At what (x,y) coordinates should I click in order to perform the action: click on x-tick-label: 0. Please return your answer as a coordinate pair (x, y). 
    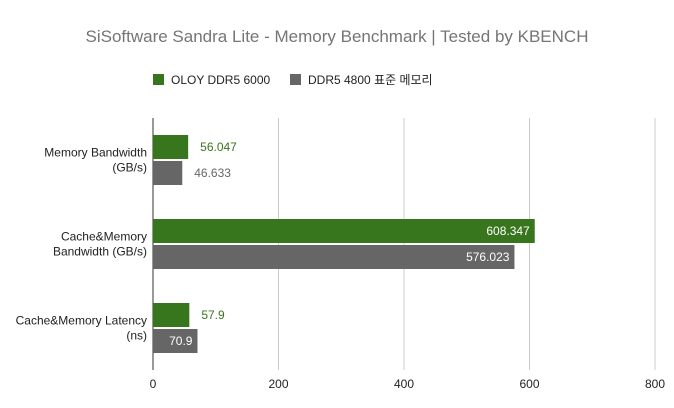
    Looking at the image, I should click on (153, 384).